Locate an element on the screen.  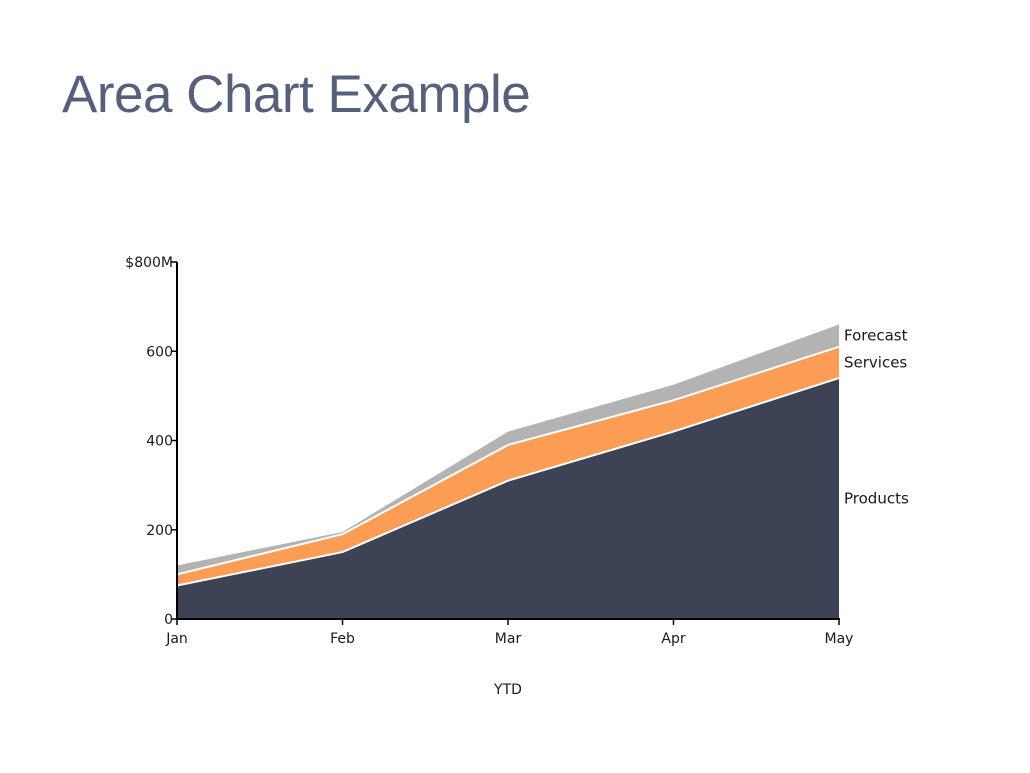
x-tick-label: Feb is located at coordinates (342, 639).